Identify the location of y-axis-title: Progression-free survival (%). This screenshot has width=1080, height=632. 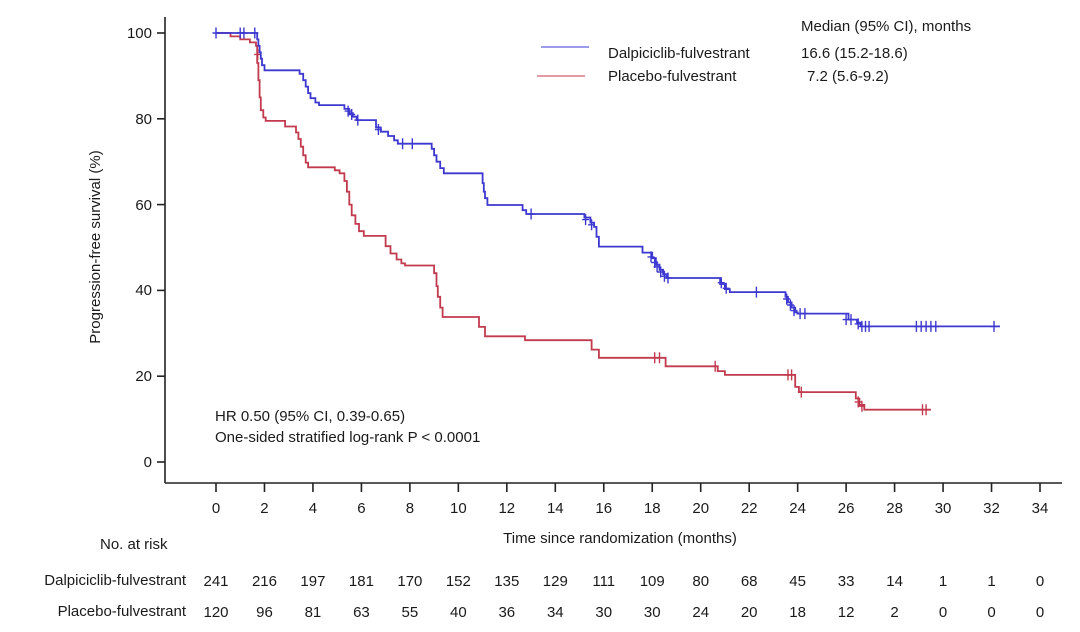
(95, 247).